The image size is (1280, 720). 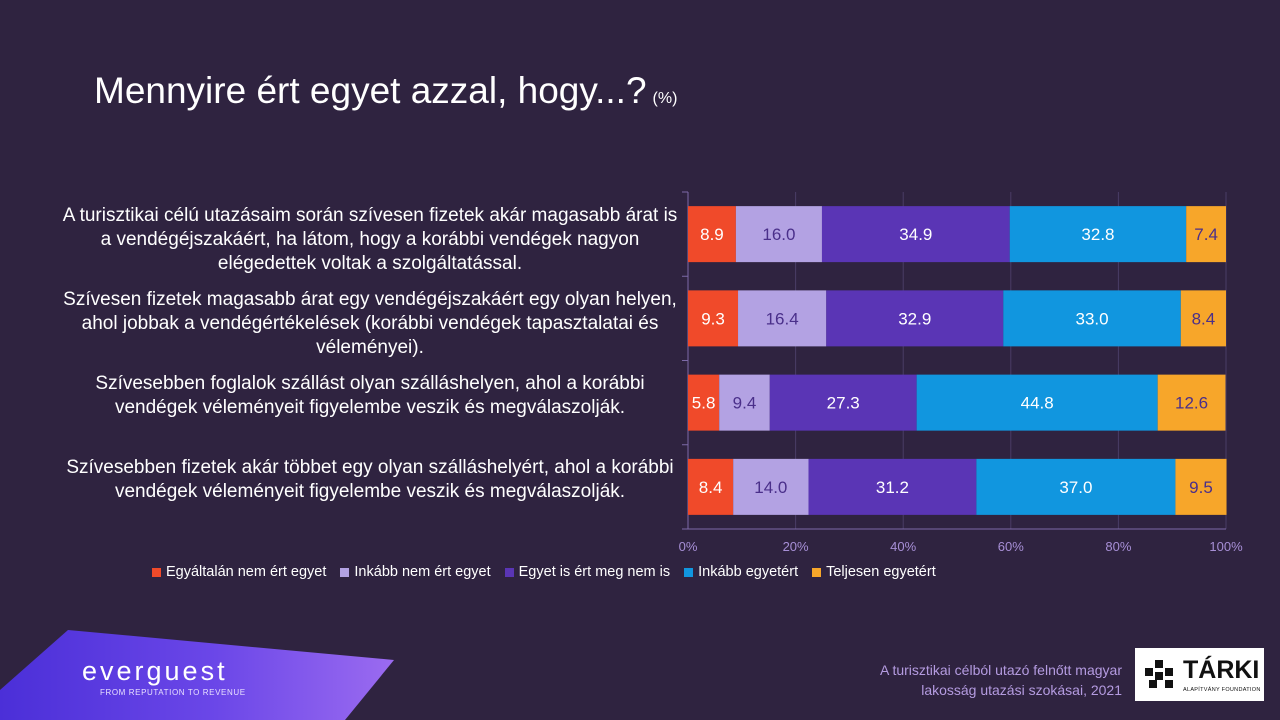 I want to click on tarki-logo: TÁRKI ALAPÍTVÁNY FOUNDATION, so click(x=1199, y=674).